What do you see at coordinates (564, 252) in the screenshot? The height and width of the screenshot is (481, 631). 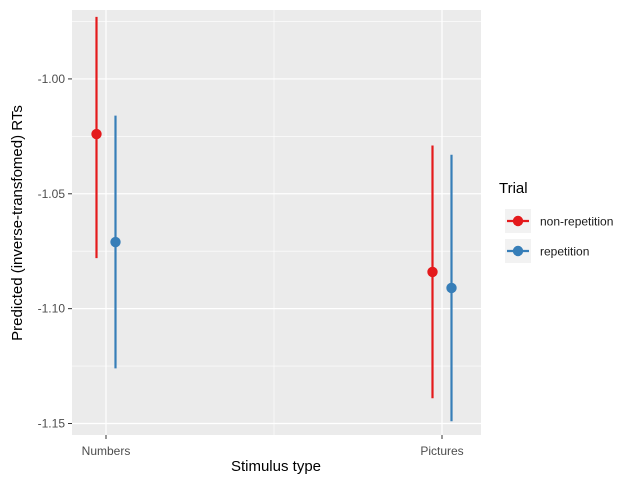 I see `legend-label: repetition` at bounding box center [564, 252].